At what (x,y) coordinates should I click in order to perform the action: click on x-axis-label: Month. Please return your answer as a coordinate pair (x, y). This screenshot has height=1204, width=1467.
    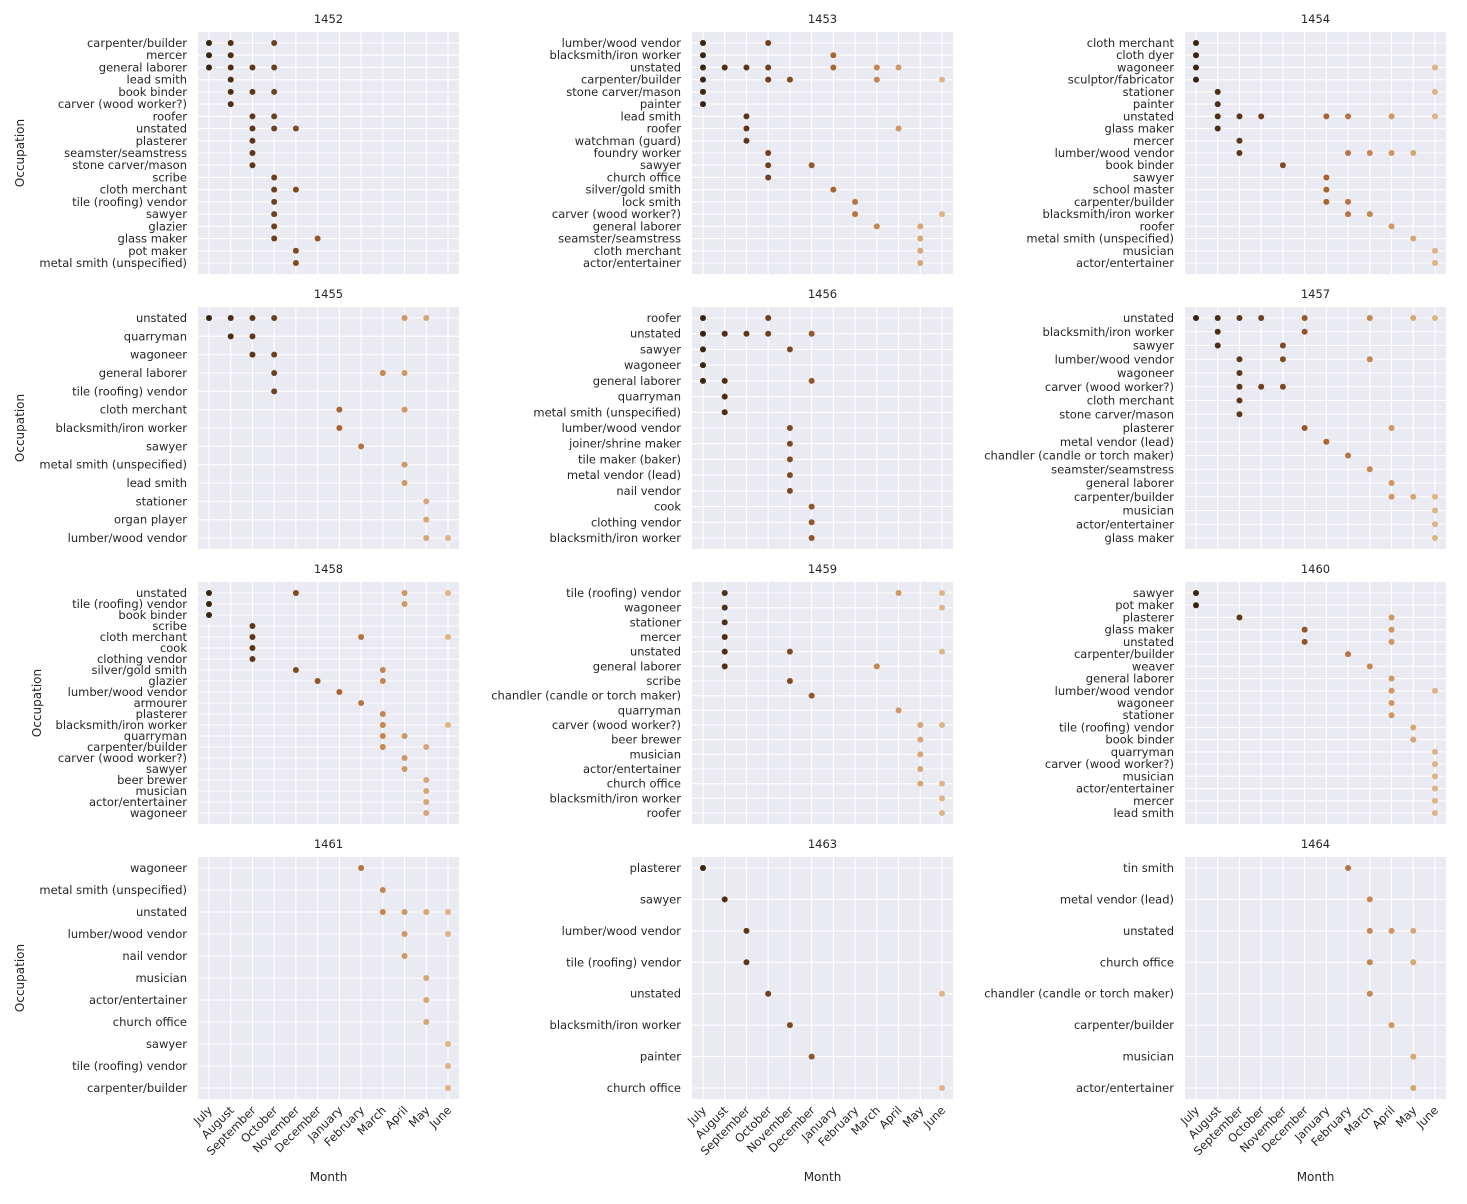
    Looking at the image, I should click on (823, 1177).